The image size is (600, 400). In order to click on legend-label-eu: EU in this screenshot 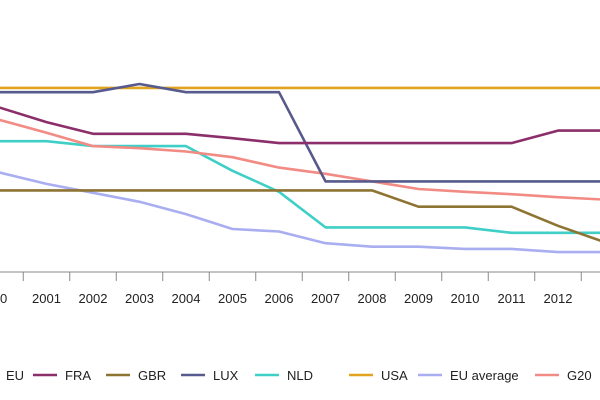, I will do `click(15, 375)`.